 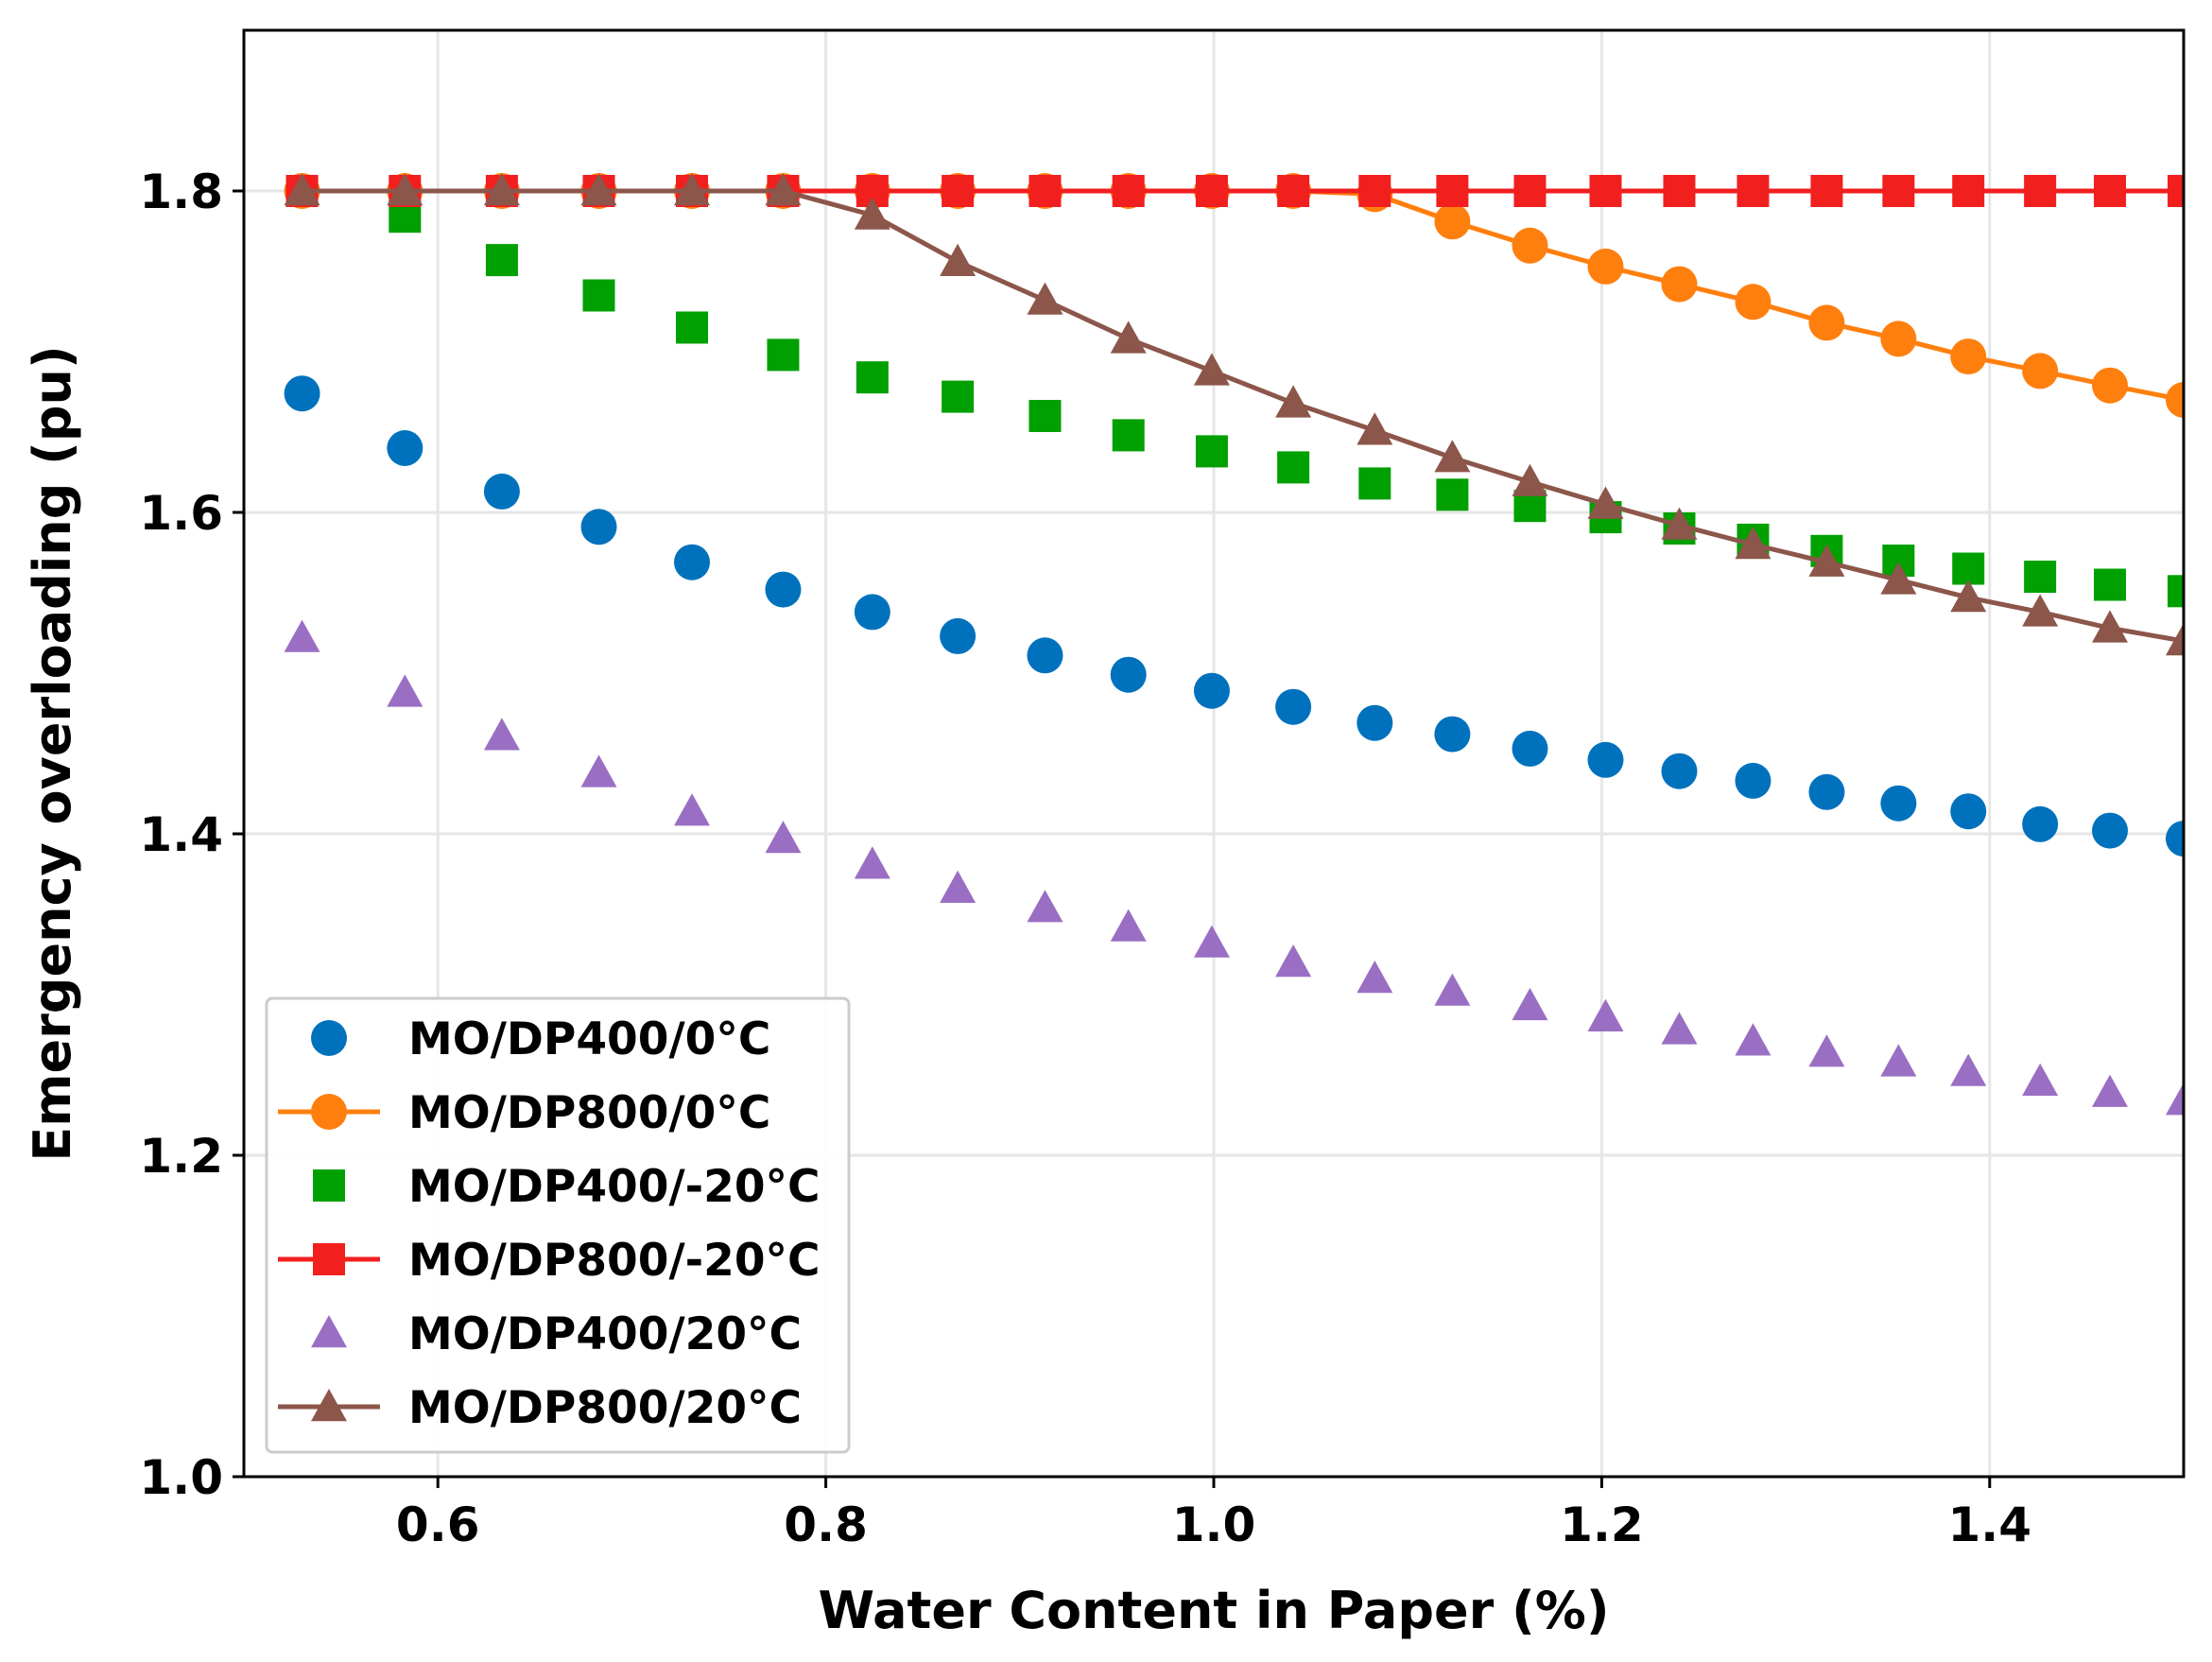 What do you see at coordinates (589, 1039) in the screenshot?
I see `legend-label: MO/DP400/0°C` at bounding box center [589, 1039].